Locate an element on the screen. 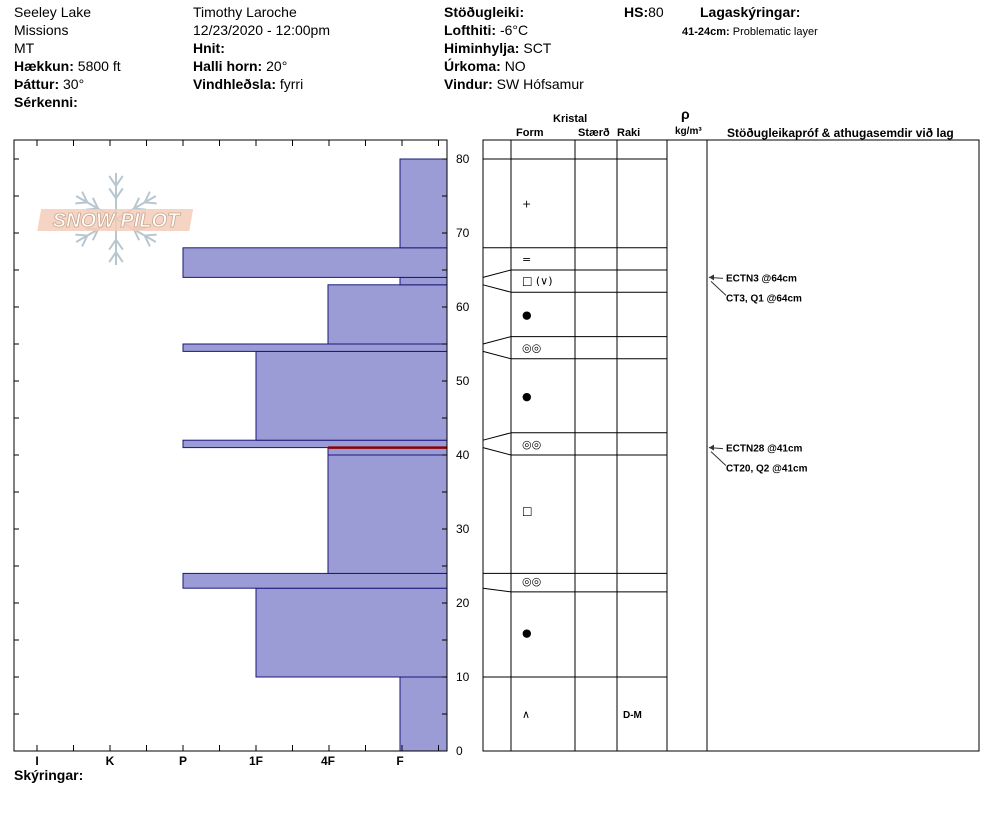 This screenshot has height=840, width=994. hardness-label-P: P is located at coordinates (183, 761).